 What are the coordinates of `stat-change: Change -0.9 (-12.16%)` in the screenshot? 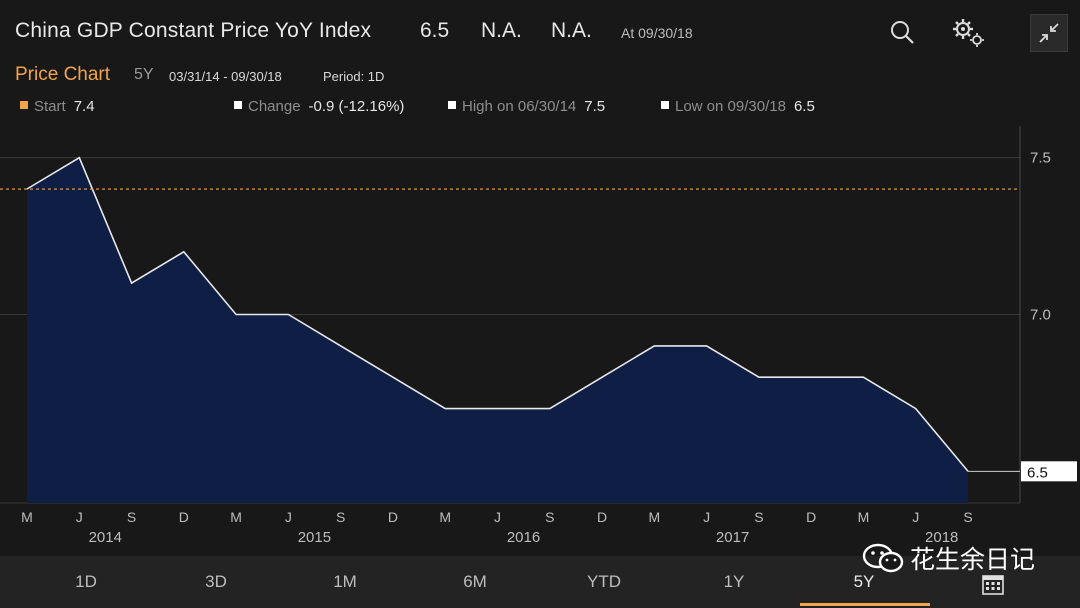 It's located at (319, 106).